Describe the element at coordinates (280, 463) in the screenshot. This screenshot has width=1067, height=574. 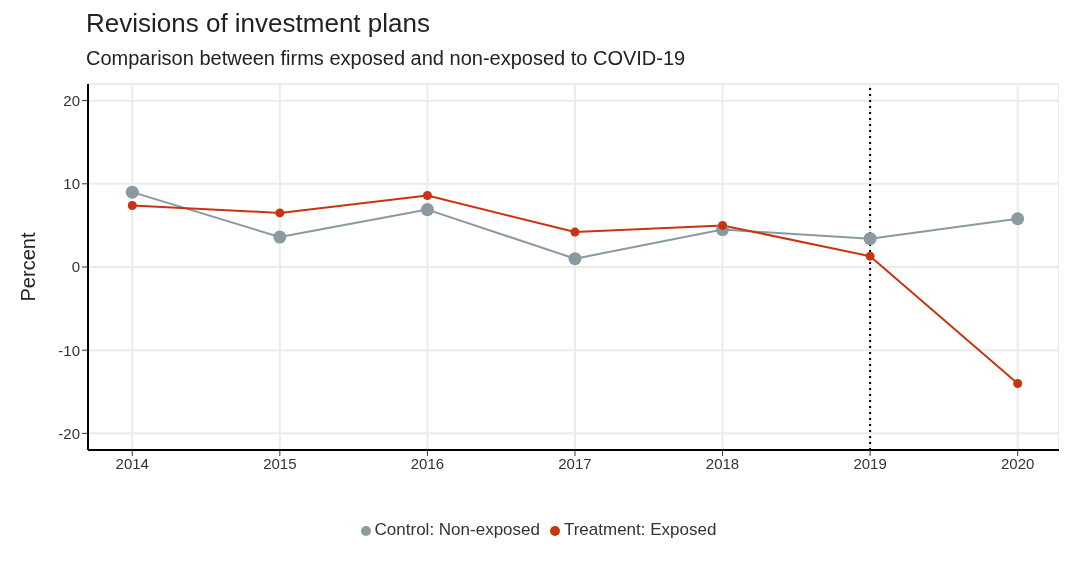
I see `x-tick-label: 2015` at that location.